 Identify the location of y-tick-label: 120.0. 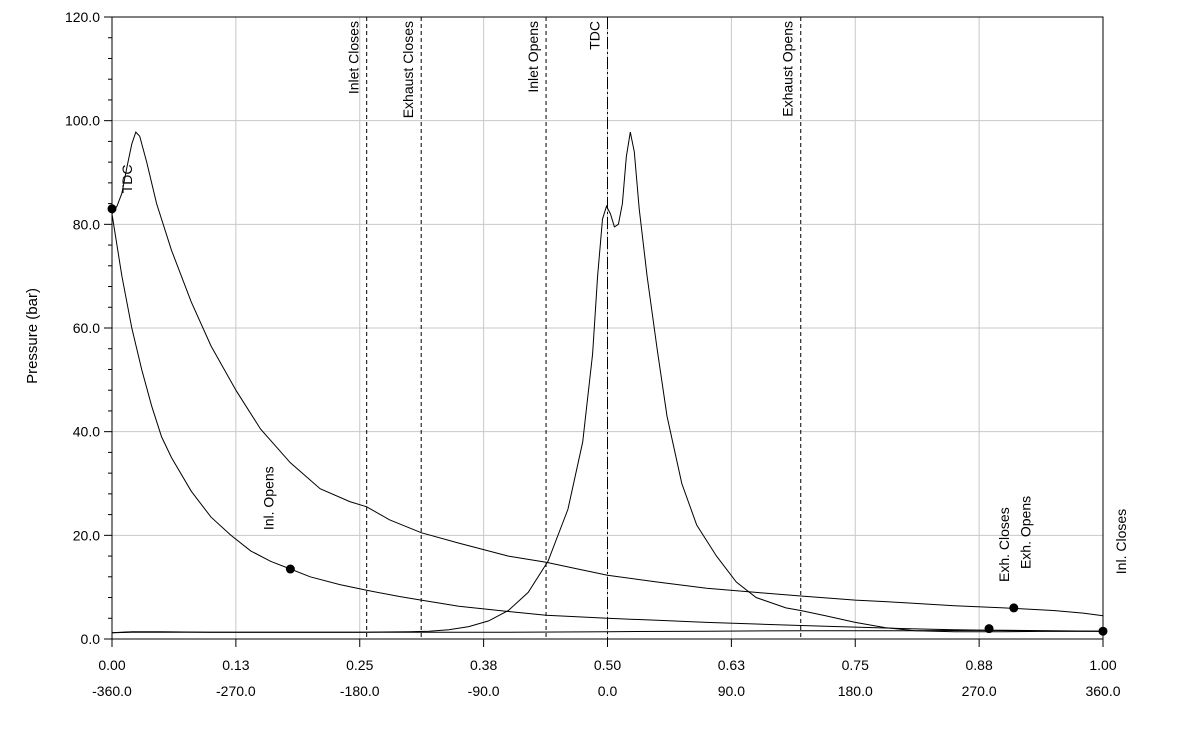
(82, 17).